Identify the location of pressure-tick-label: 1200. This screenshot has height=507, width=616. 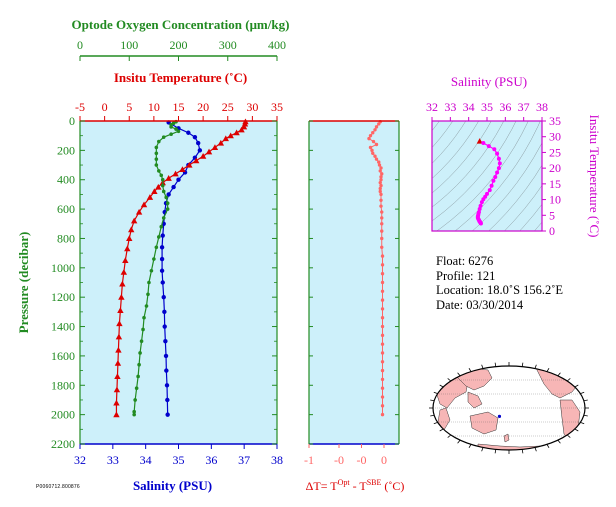
(63, 297).